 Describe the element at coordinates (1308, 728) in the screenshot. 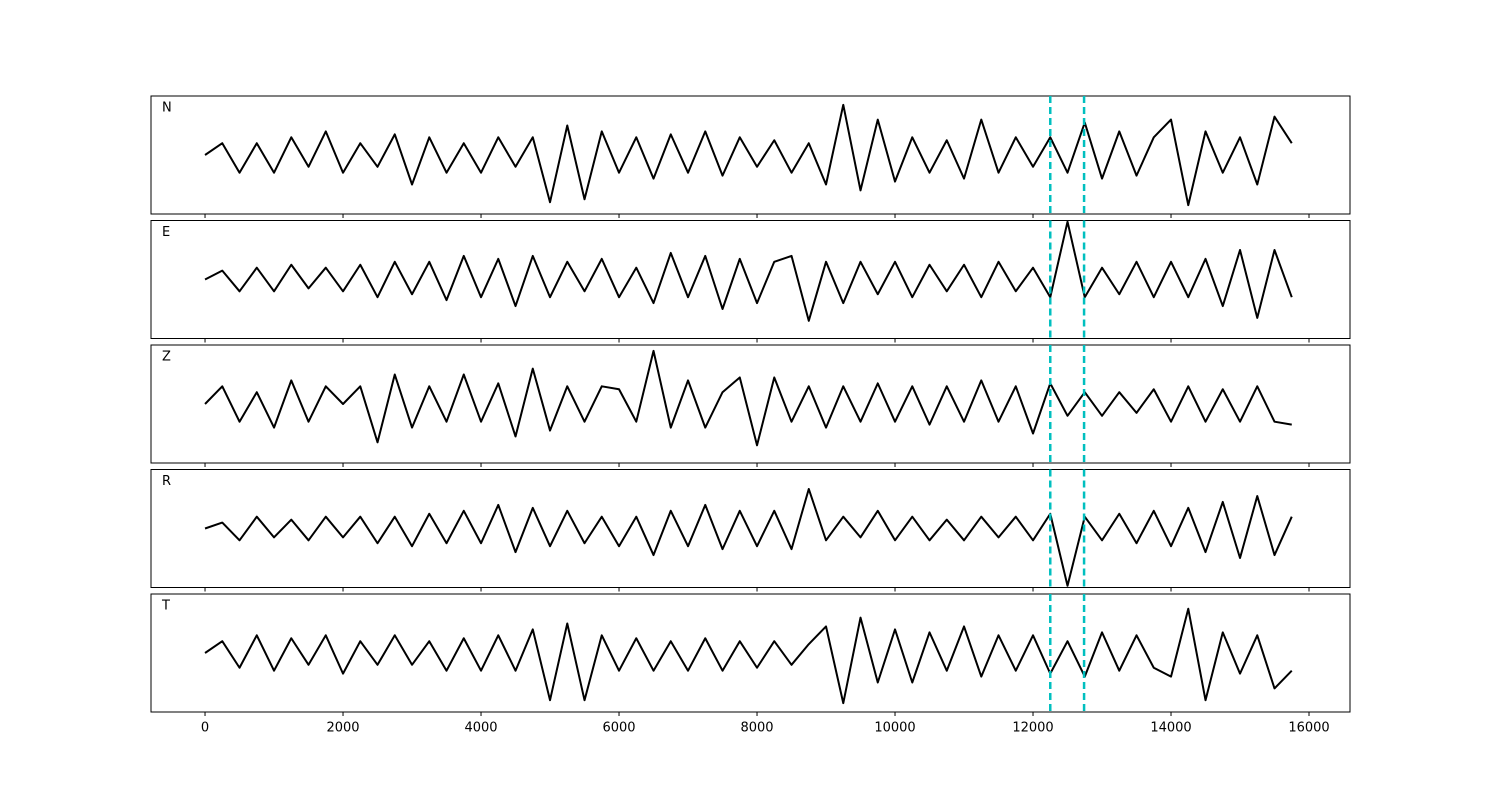

I see `x-tick-label: 16000` at that location.